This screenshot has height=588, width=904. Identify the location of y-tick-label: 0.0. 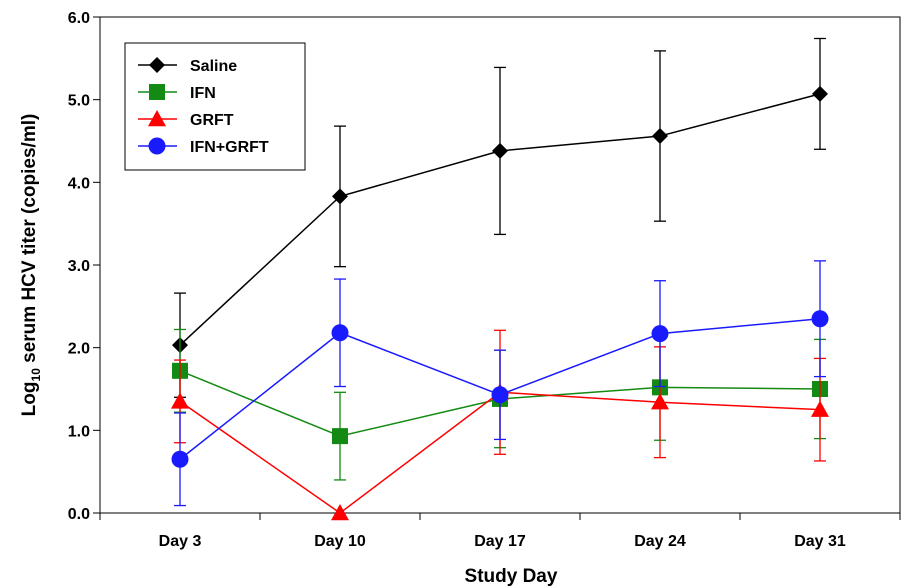
(79, 514).